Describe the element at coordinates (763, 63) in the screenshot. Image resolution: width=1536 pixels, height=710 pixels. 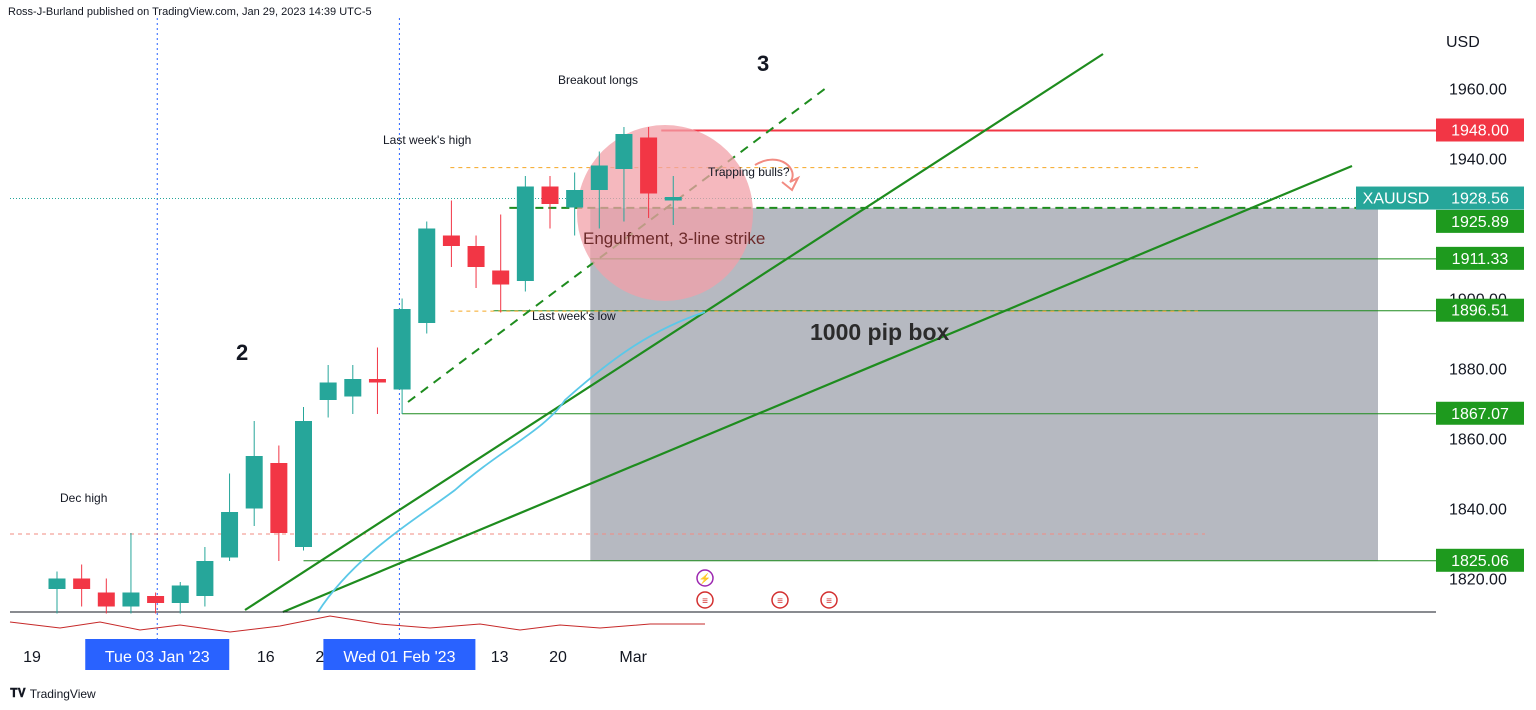
I see `wave-label-3: 3` at that location.